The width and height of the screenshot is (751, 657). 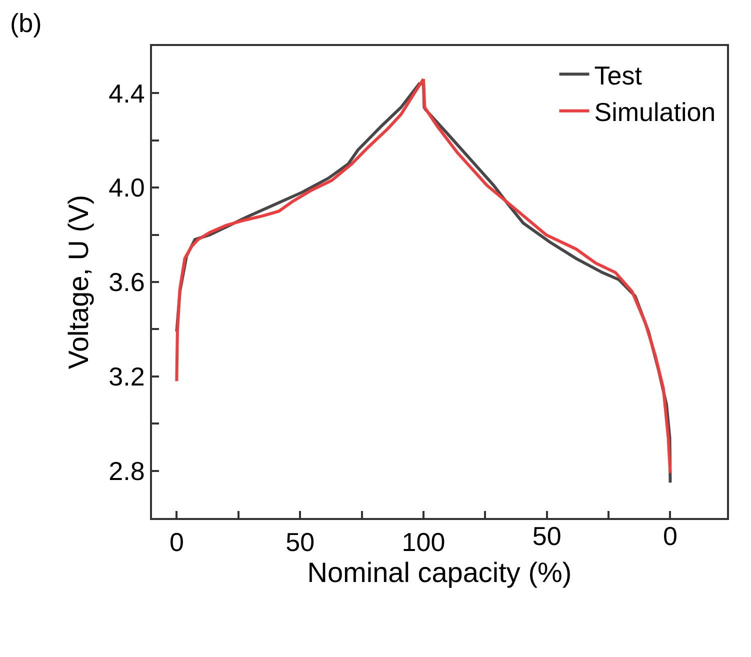 What do you see at coordinates (78, 282) in the screenshot?
I see `y-axis-title: Voltage, U (V)` at bounding box center [78, 282].